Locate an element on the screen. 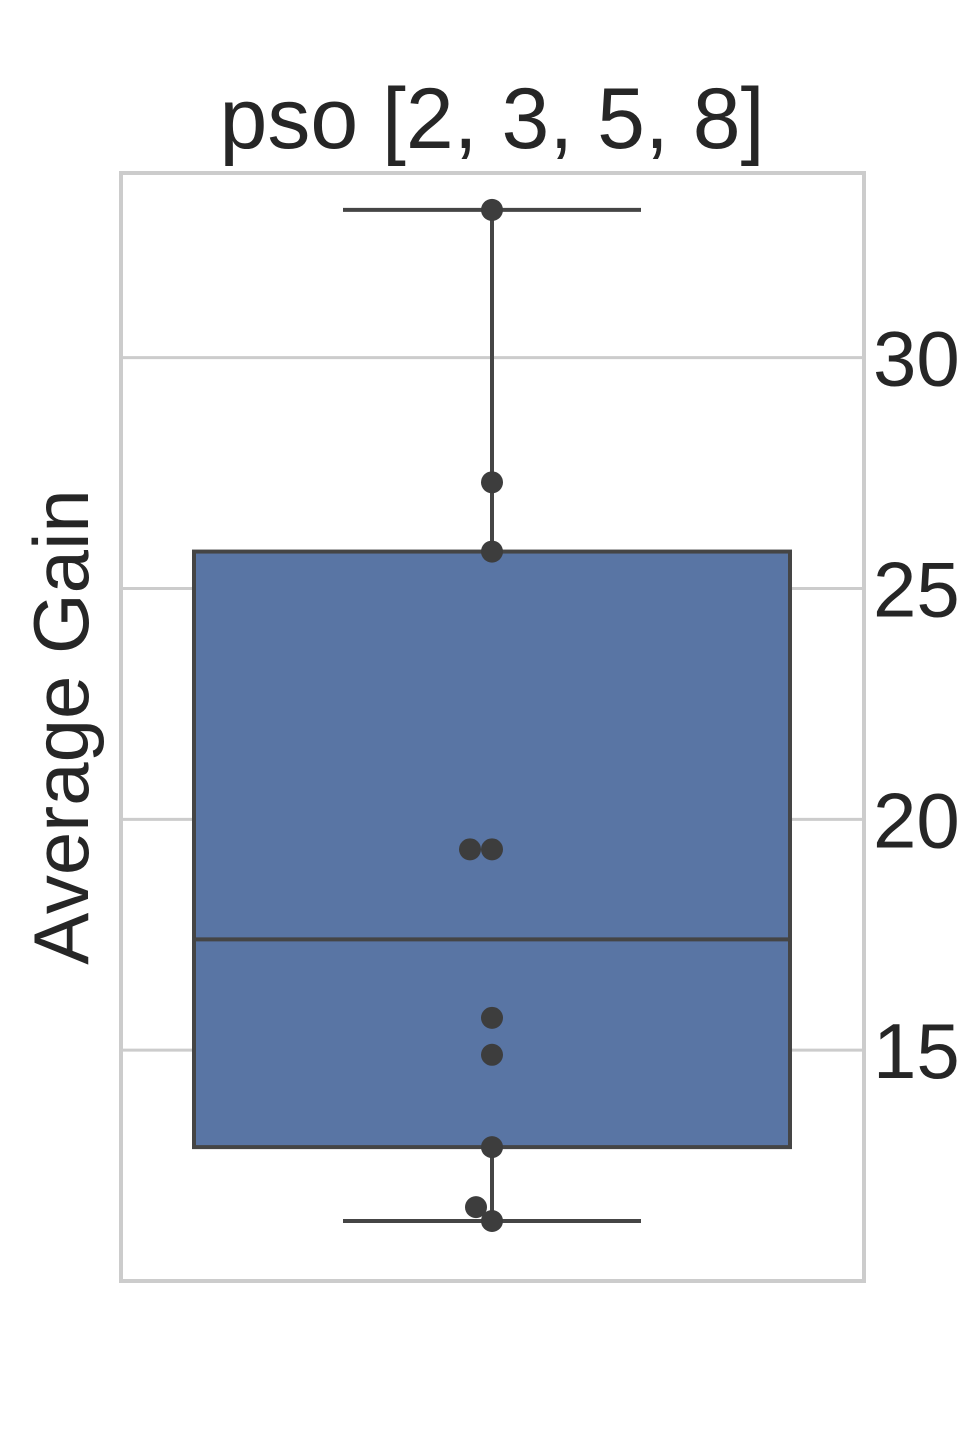 This screenshot has height=1440, width=960. y-axis-label: Average Gain is located at coordinates (61, 727).